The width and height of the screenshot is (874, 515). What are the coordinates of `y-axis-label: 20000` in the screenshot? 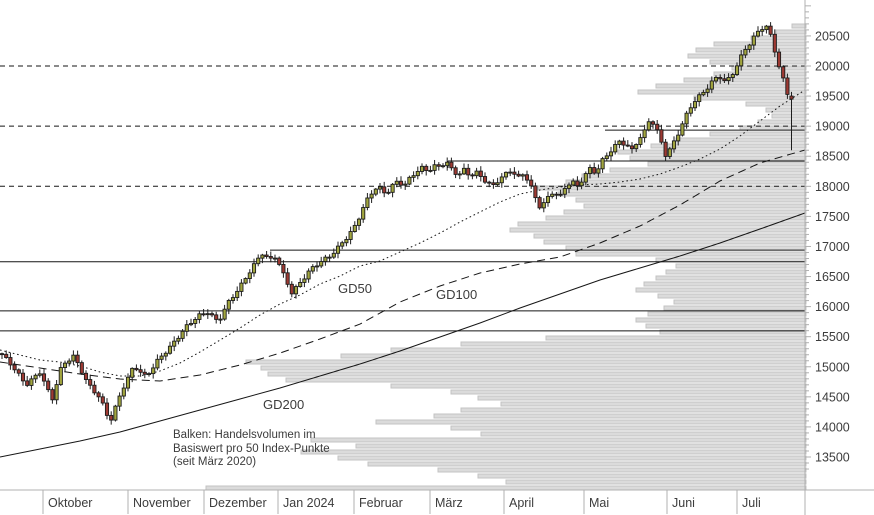 It's located at (832, 67).